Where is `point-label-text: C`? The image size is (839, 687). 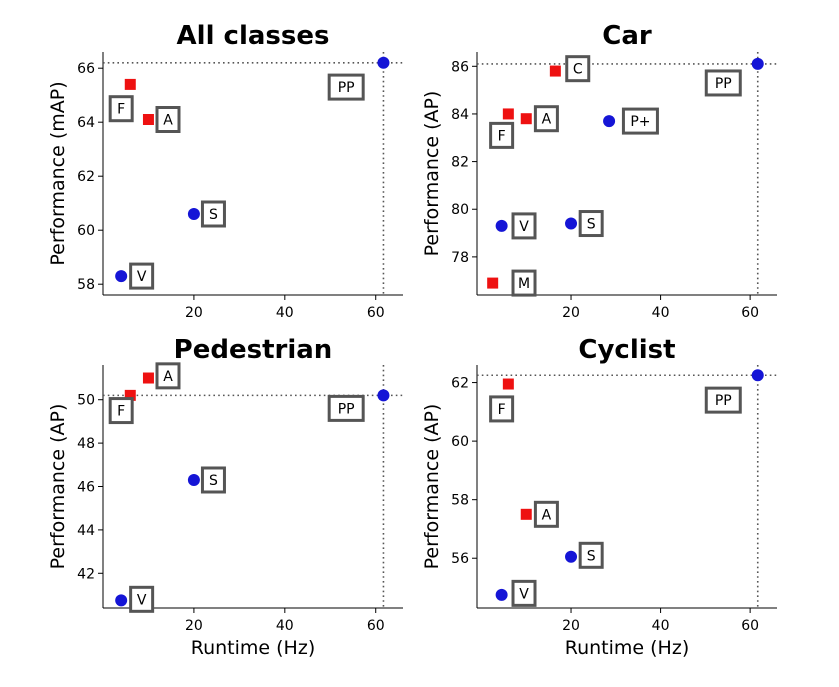
point-label-text: C is located at coordinates (578, 70).